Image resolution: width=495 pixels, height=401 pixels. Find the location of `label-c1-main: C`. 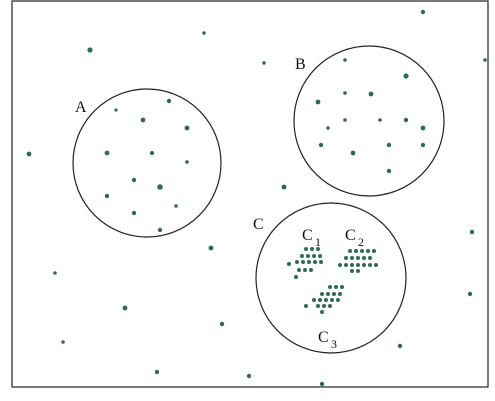

label-c1-main: C is located at coordinates (307, 235).